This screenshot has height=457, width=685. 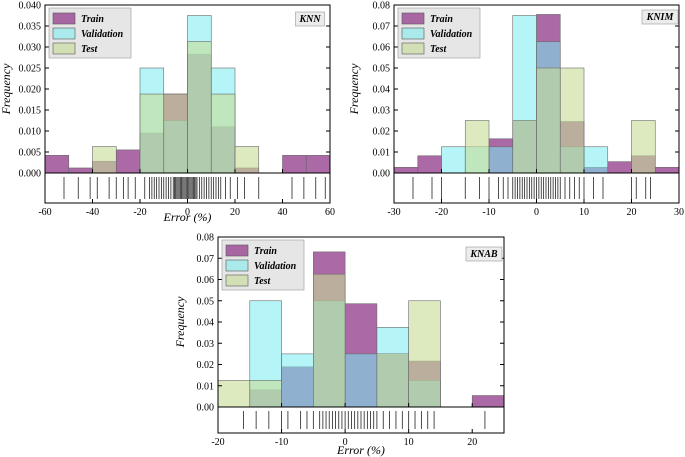 I want to click on y-tick-label: 0.030, so click(x=30, y=48).